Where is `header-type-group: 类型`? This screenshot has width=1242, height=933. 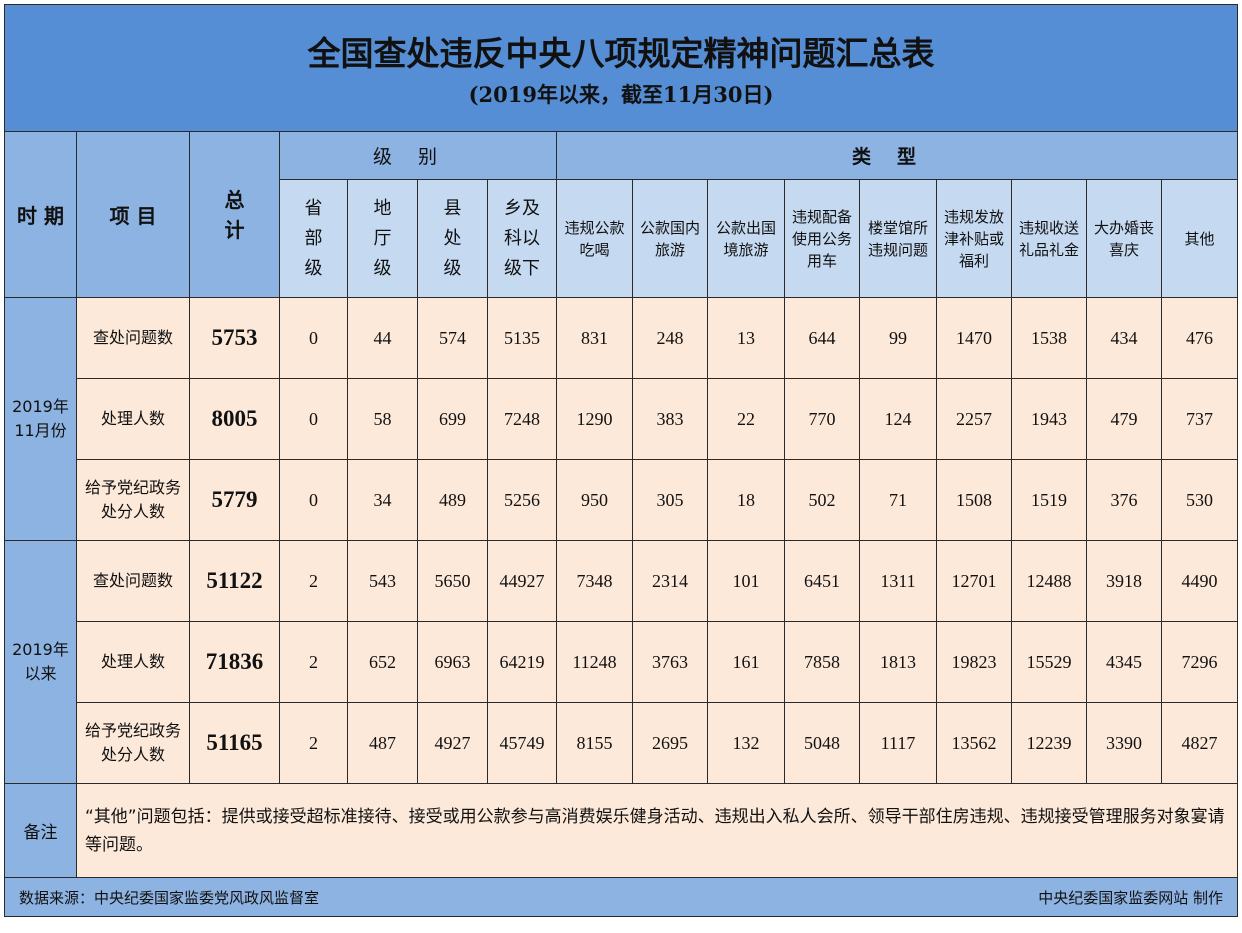
header-type-group: 类型 is located at coordinates (897, 155).